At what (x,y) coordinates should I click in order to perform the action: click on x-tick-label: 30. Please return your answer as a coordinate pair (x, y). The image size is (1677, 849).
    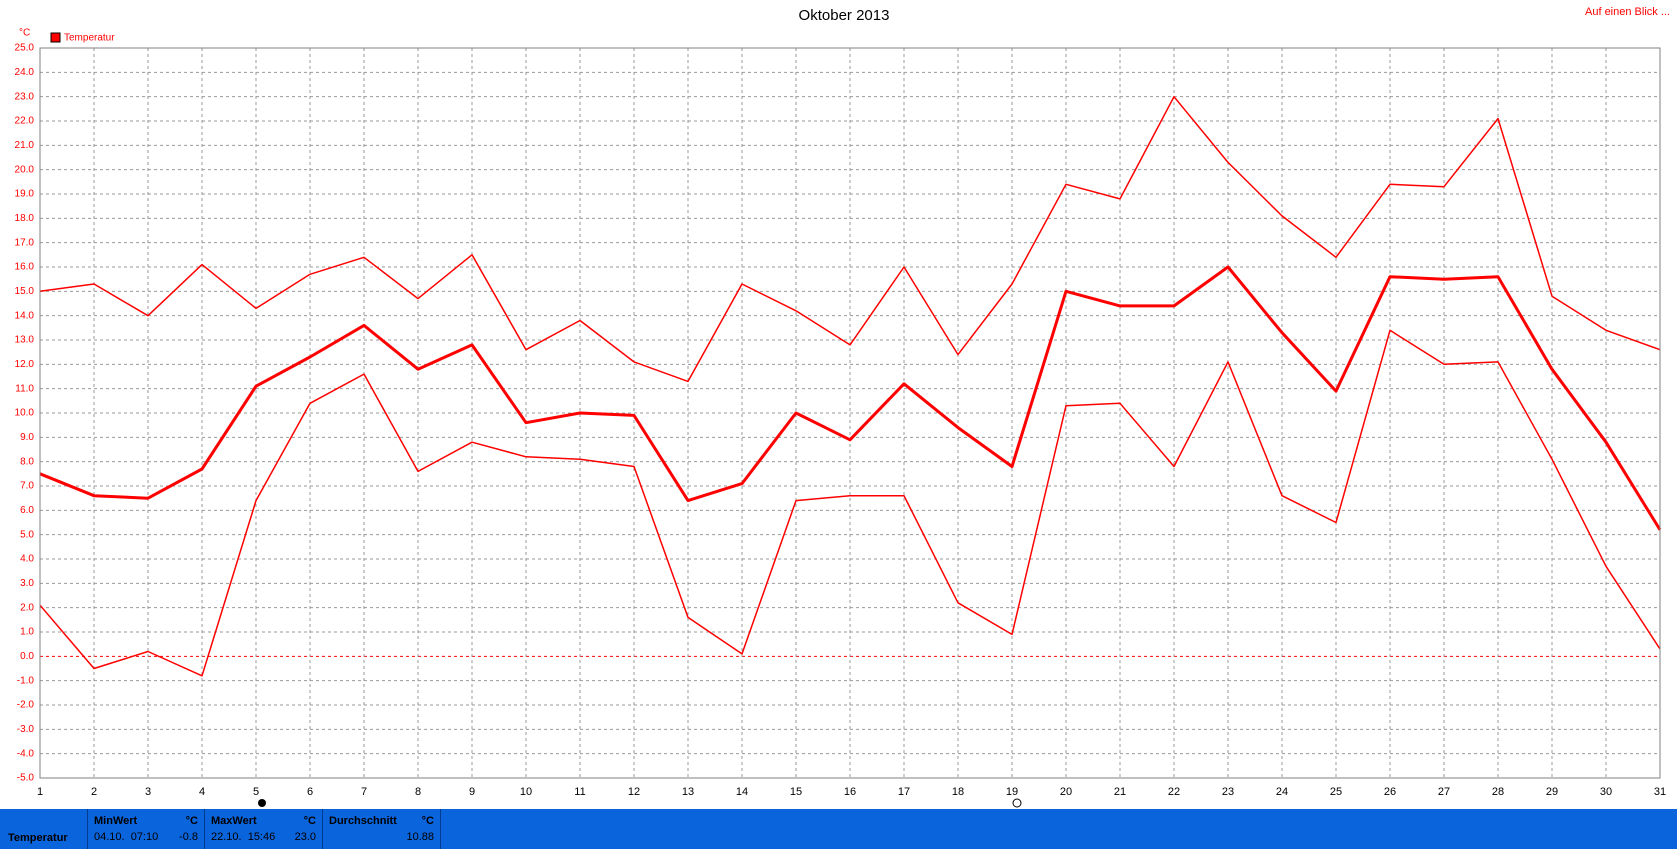
    Looking at the image, I should click on (1606, 792).